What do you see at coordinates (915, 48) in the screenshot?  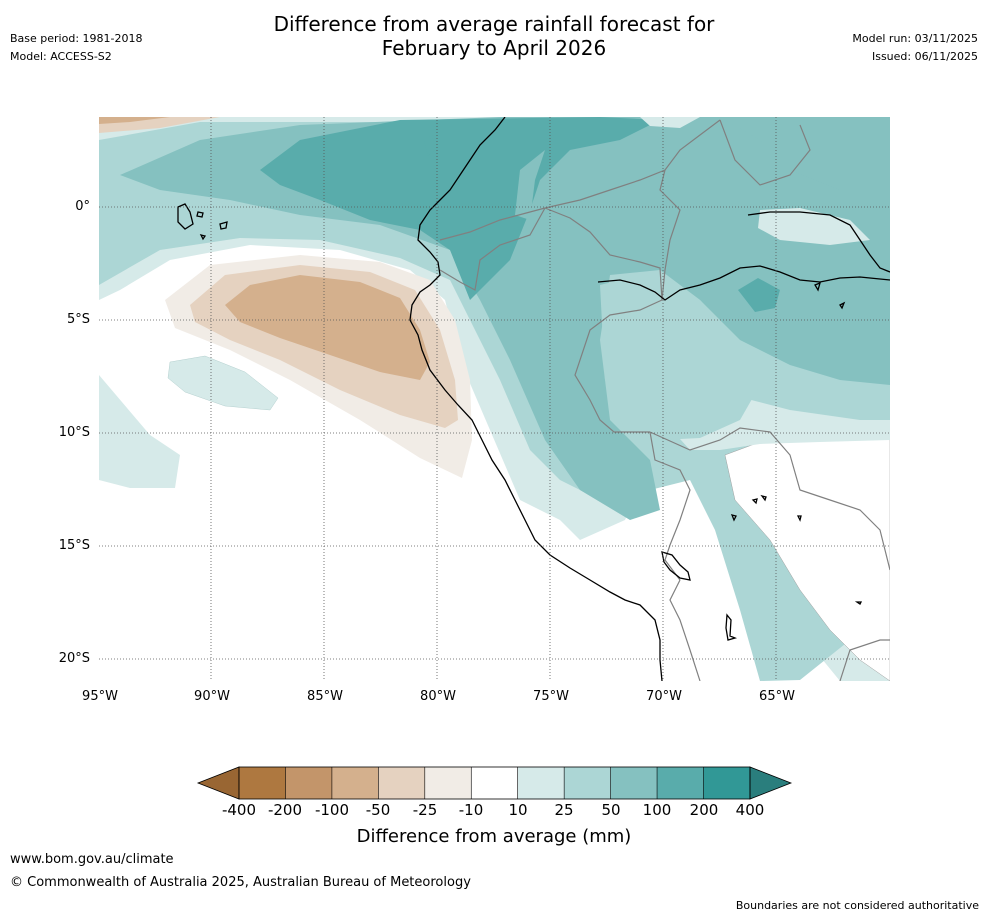 I see `right-metadata: Model run: 03/11/2025 Issued: 06/11/2025` at bounding box center [915, 48].